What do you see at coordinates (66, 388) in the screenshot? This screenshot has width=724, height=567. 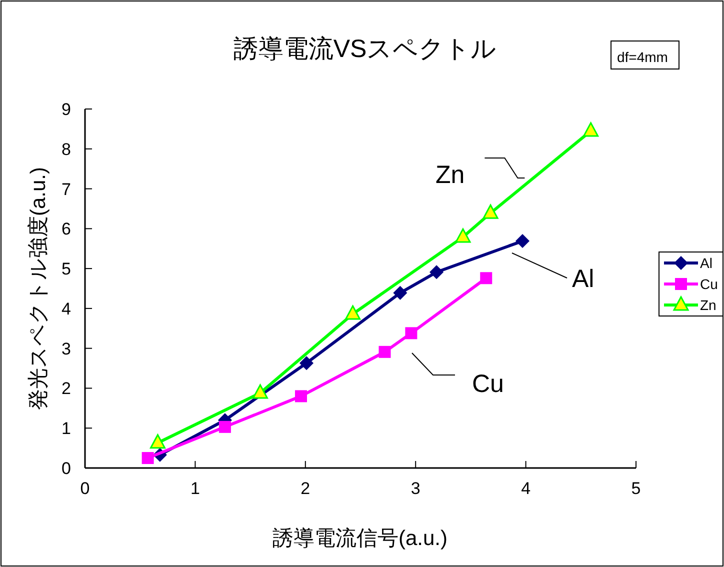 I see `y-tick-label: 2` at bounding box center [66, 388].